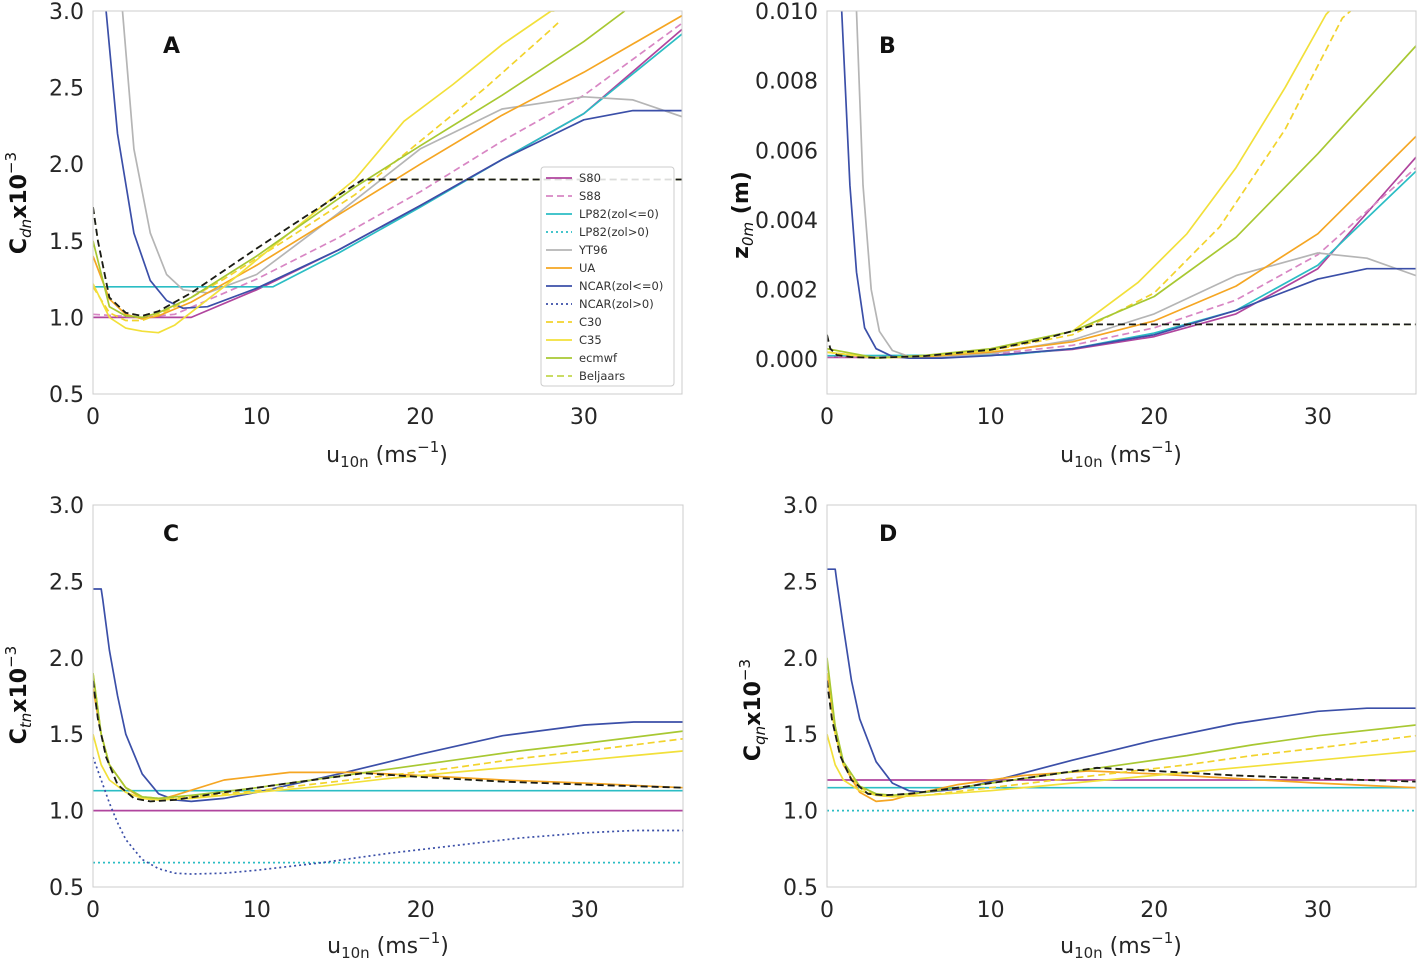 The width and height of the screenshot is (1417, 961). I want to click on panel-d-series, so click(1121, 690).